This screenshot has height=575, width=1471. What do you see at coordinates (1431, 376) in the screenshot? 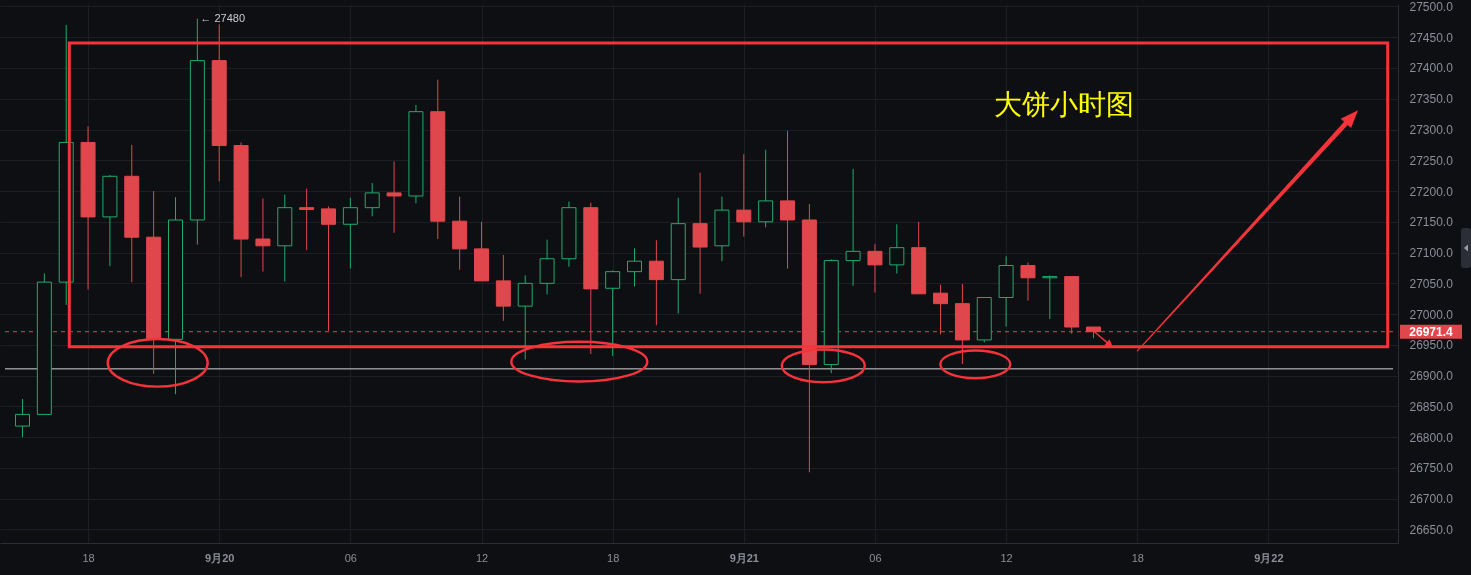
I see `y-tick-label: 26900.0` at bounding box center [1431, 376].